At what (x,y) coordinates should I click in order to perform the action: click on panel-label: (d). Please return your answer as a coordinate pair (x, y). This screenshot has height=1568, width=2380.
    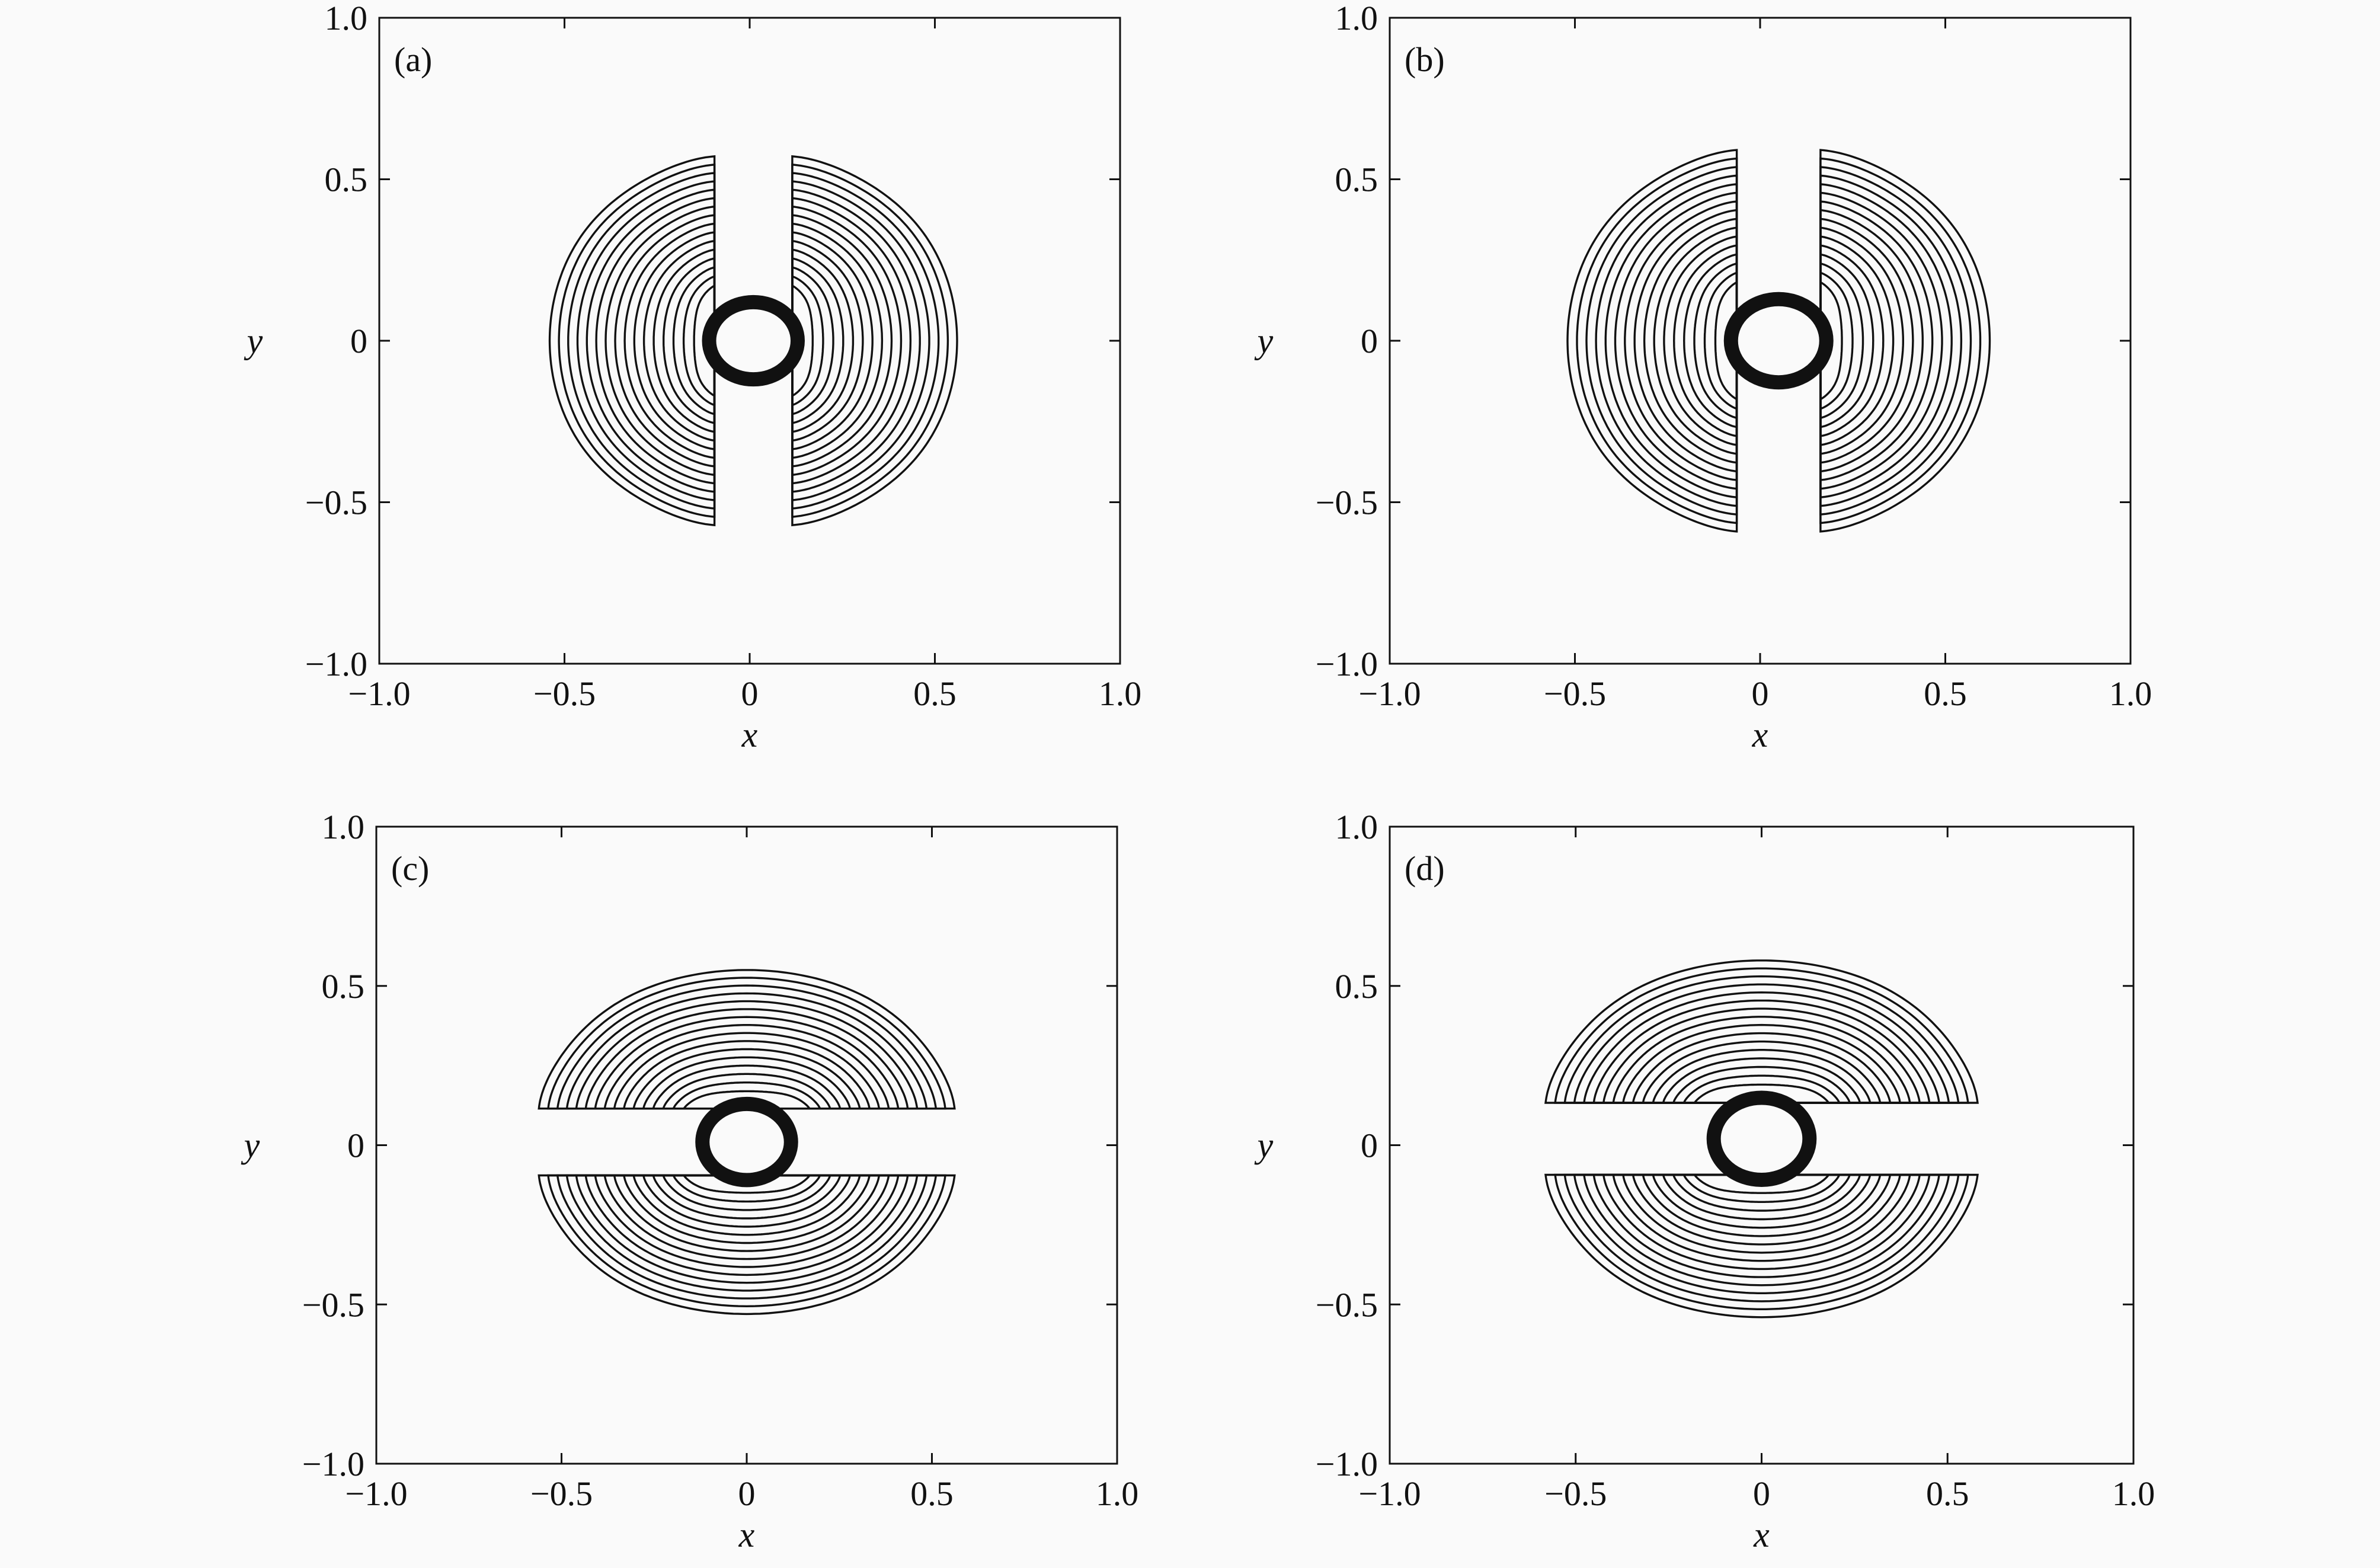
    Looking at the image, I should click on (1425, 868).